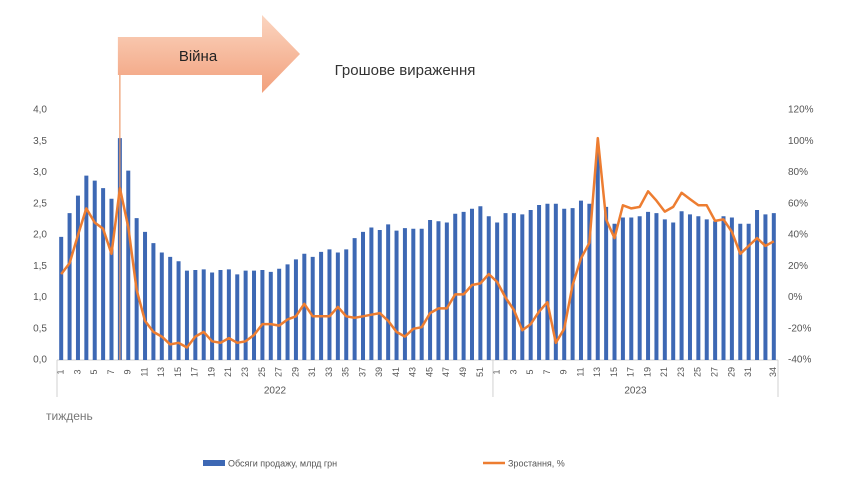 This screenshot has width=850, height=499. What do you see at coordinates (536, 463) in the screenshot?
I see `legend-label: Зростання, %` at bounding box center [536, 463].